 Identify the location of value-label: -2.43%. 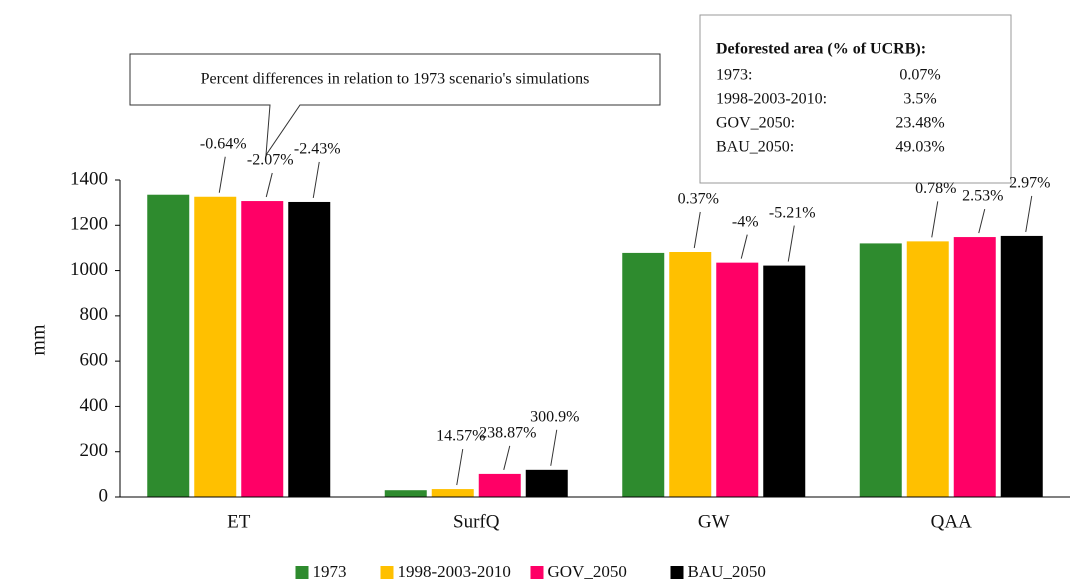
(317, 149).